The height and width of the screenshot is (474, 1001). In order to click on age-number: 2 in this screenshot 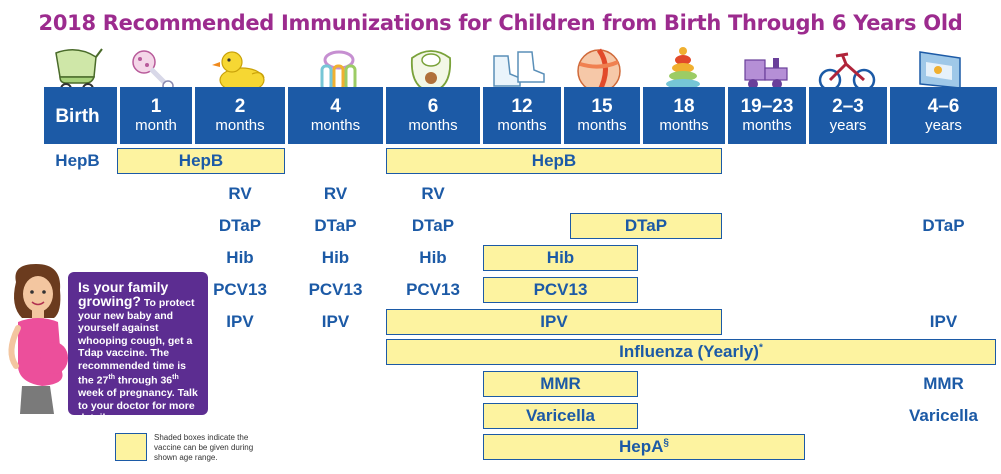, I will do `click(240, 106)`.